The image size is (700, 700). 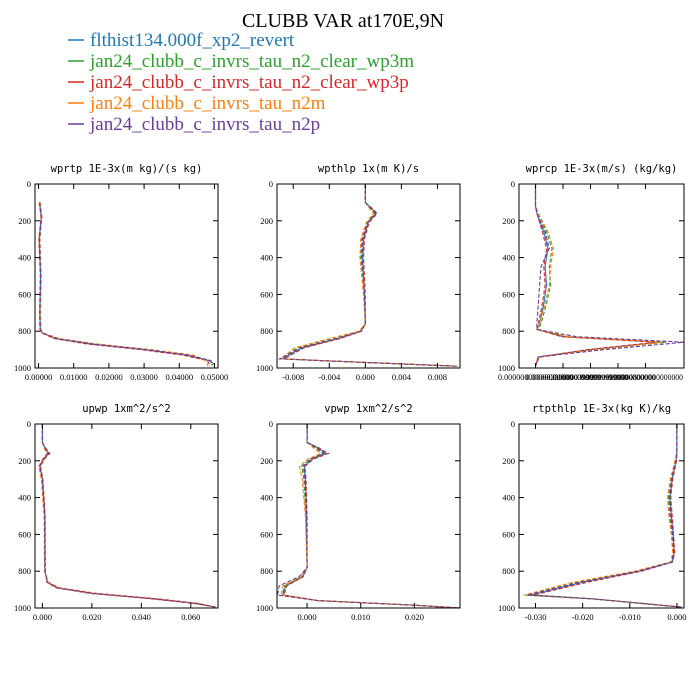 What do you see at coordinates (109, 377) in the screenshot?
I see `x-tick-label: 0.02000` at bounding box center [109, 377].